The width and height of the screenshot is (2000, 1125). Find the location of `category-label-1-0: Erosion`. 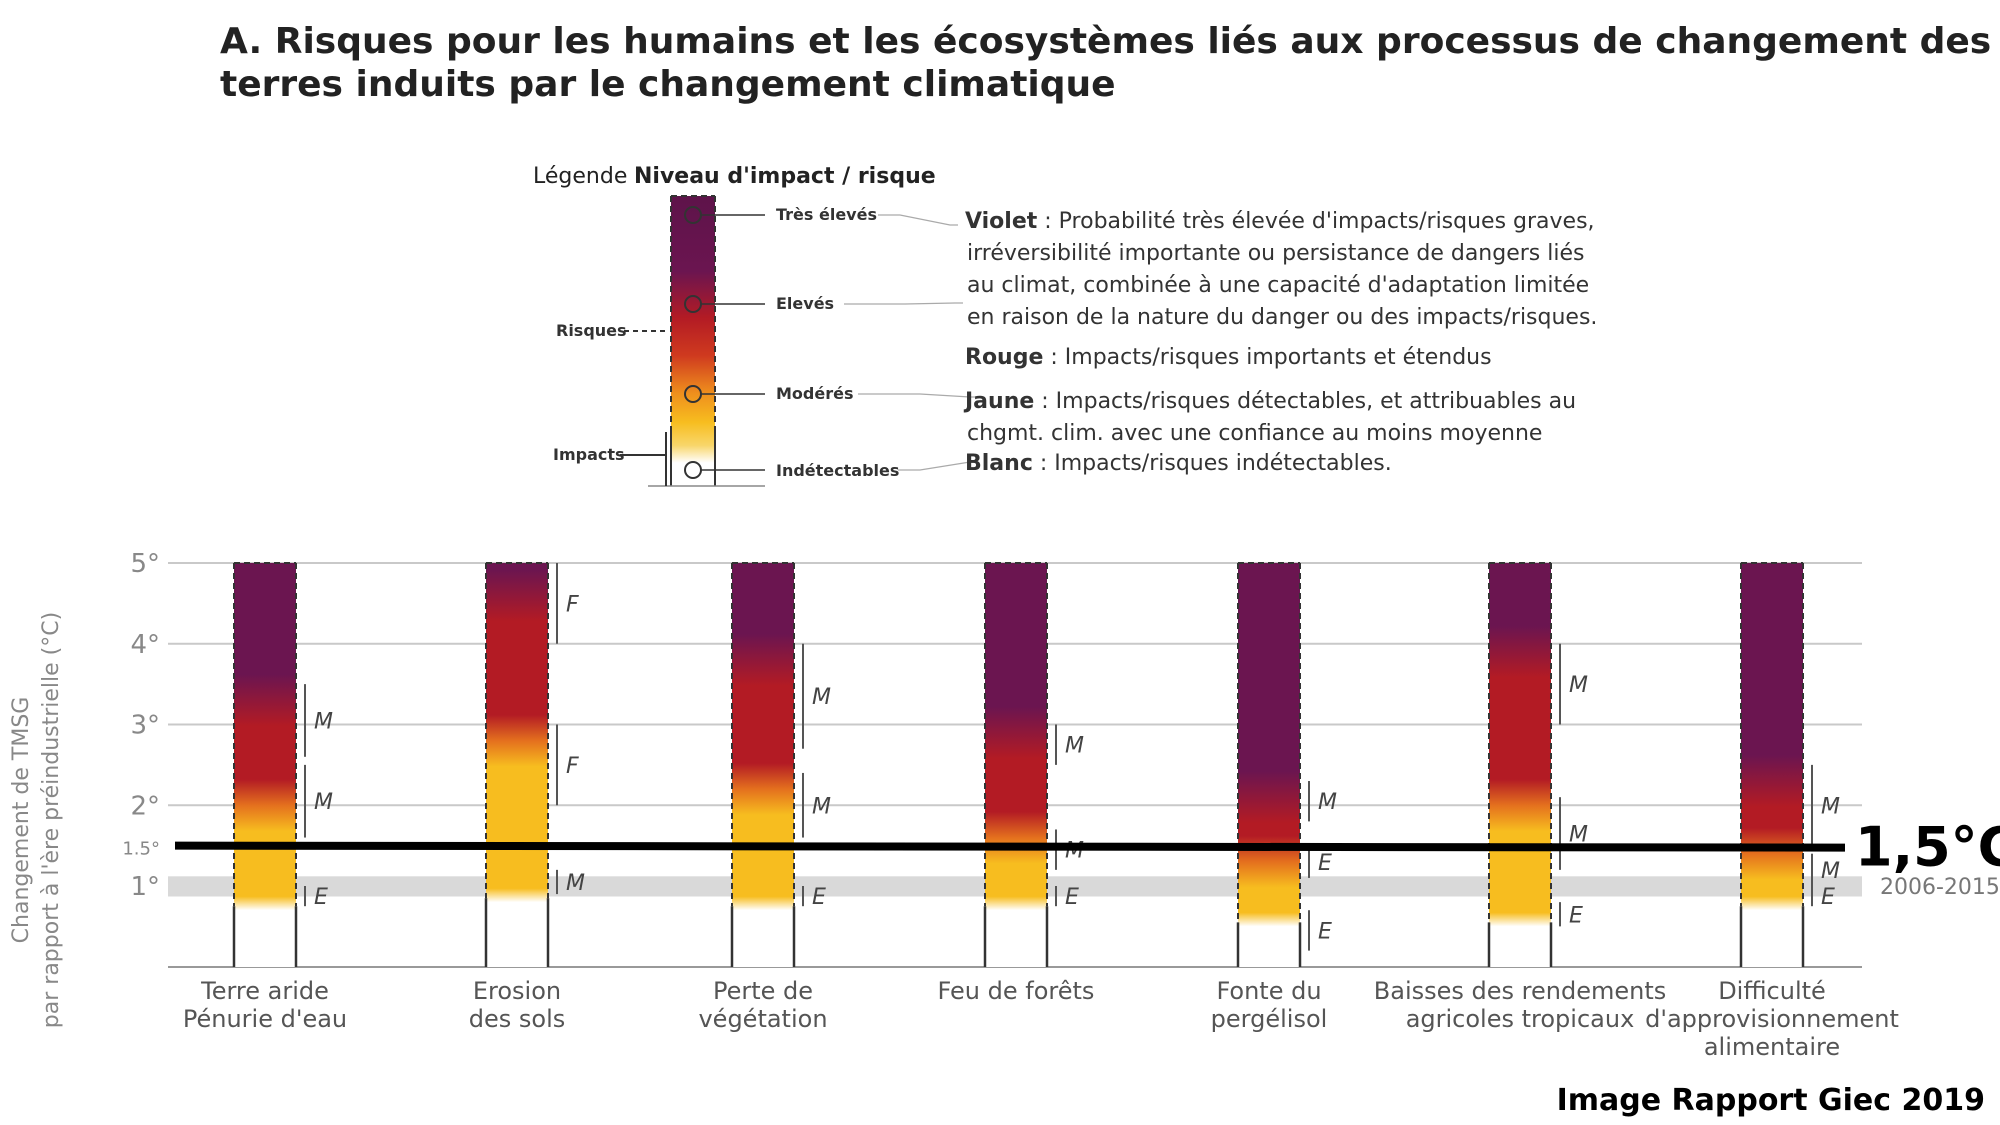

category-label-1-0: Erosion is located at coordinates (517, 991).